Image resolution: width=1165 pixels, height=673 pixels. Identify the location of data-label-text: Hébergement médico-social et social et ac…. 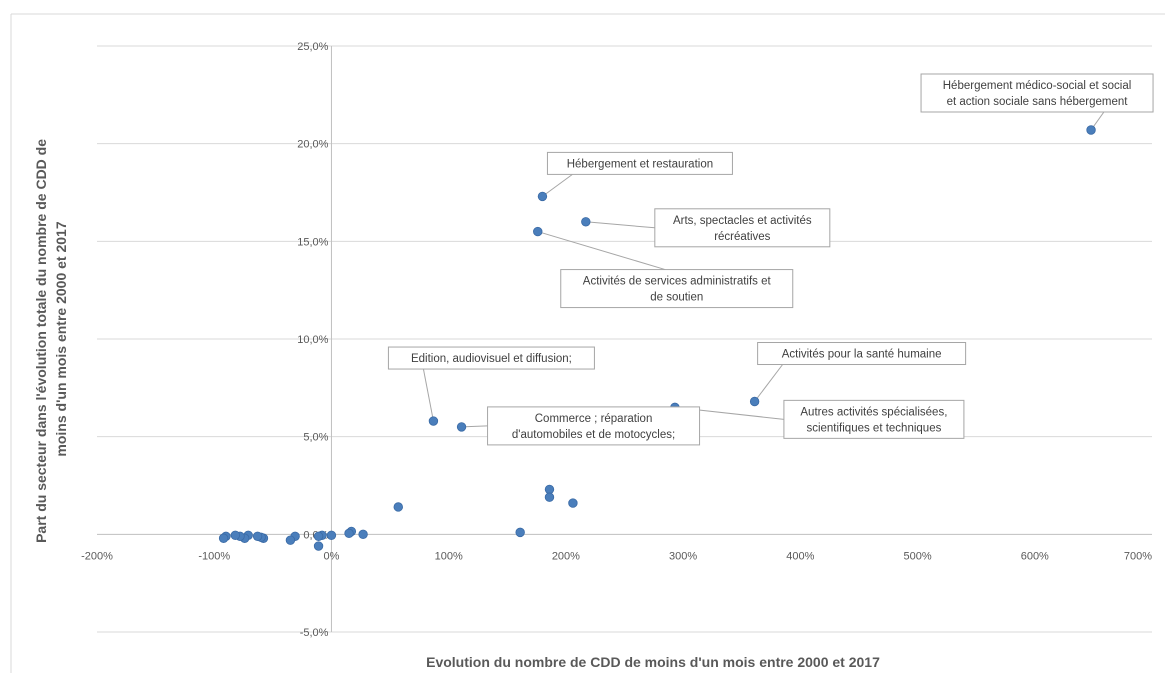
(1037, 94).